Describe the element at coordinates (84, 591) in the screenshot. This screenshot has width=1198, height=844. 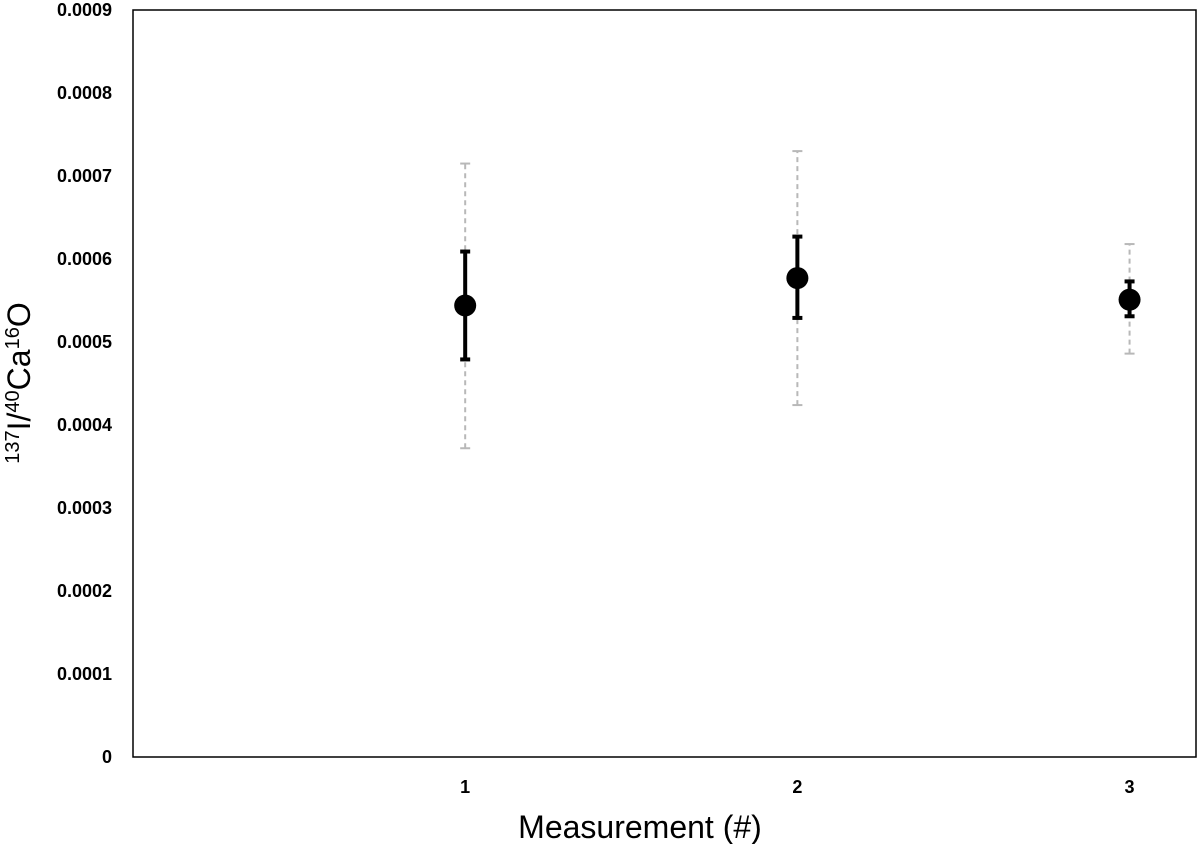
I see `y-tick-label: 0.0002` at that location.